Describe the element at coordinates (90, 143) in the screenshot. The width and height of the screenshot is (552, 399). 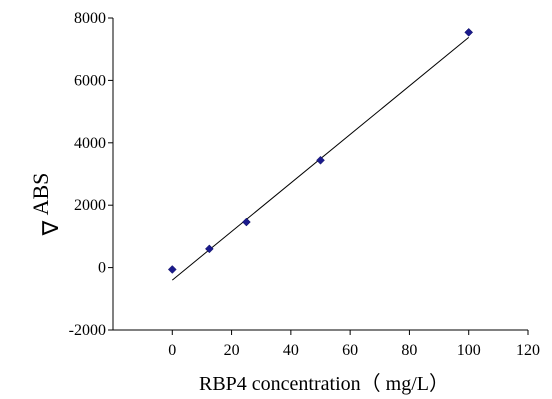
I see `y-tick-label: 4000` at that location.